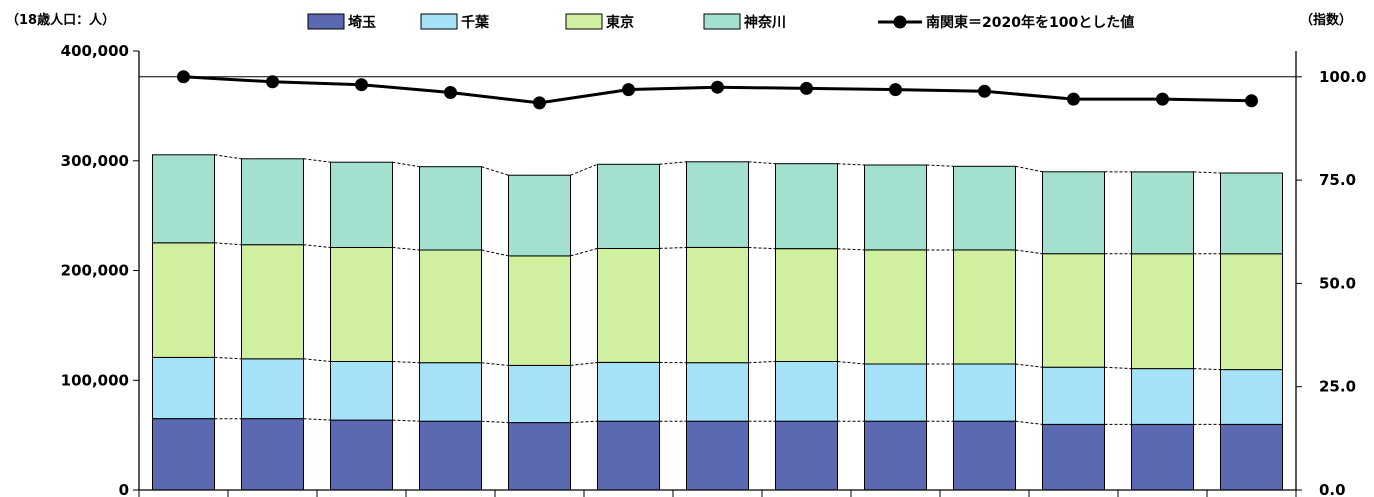 The width and height of the screenshot is (1374, 497). What do you see at coordinates (620, 22) in the screenshot?
I see `legend-label: 東京` at bounding box center [620, 22].